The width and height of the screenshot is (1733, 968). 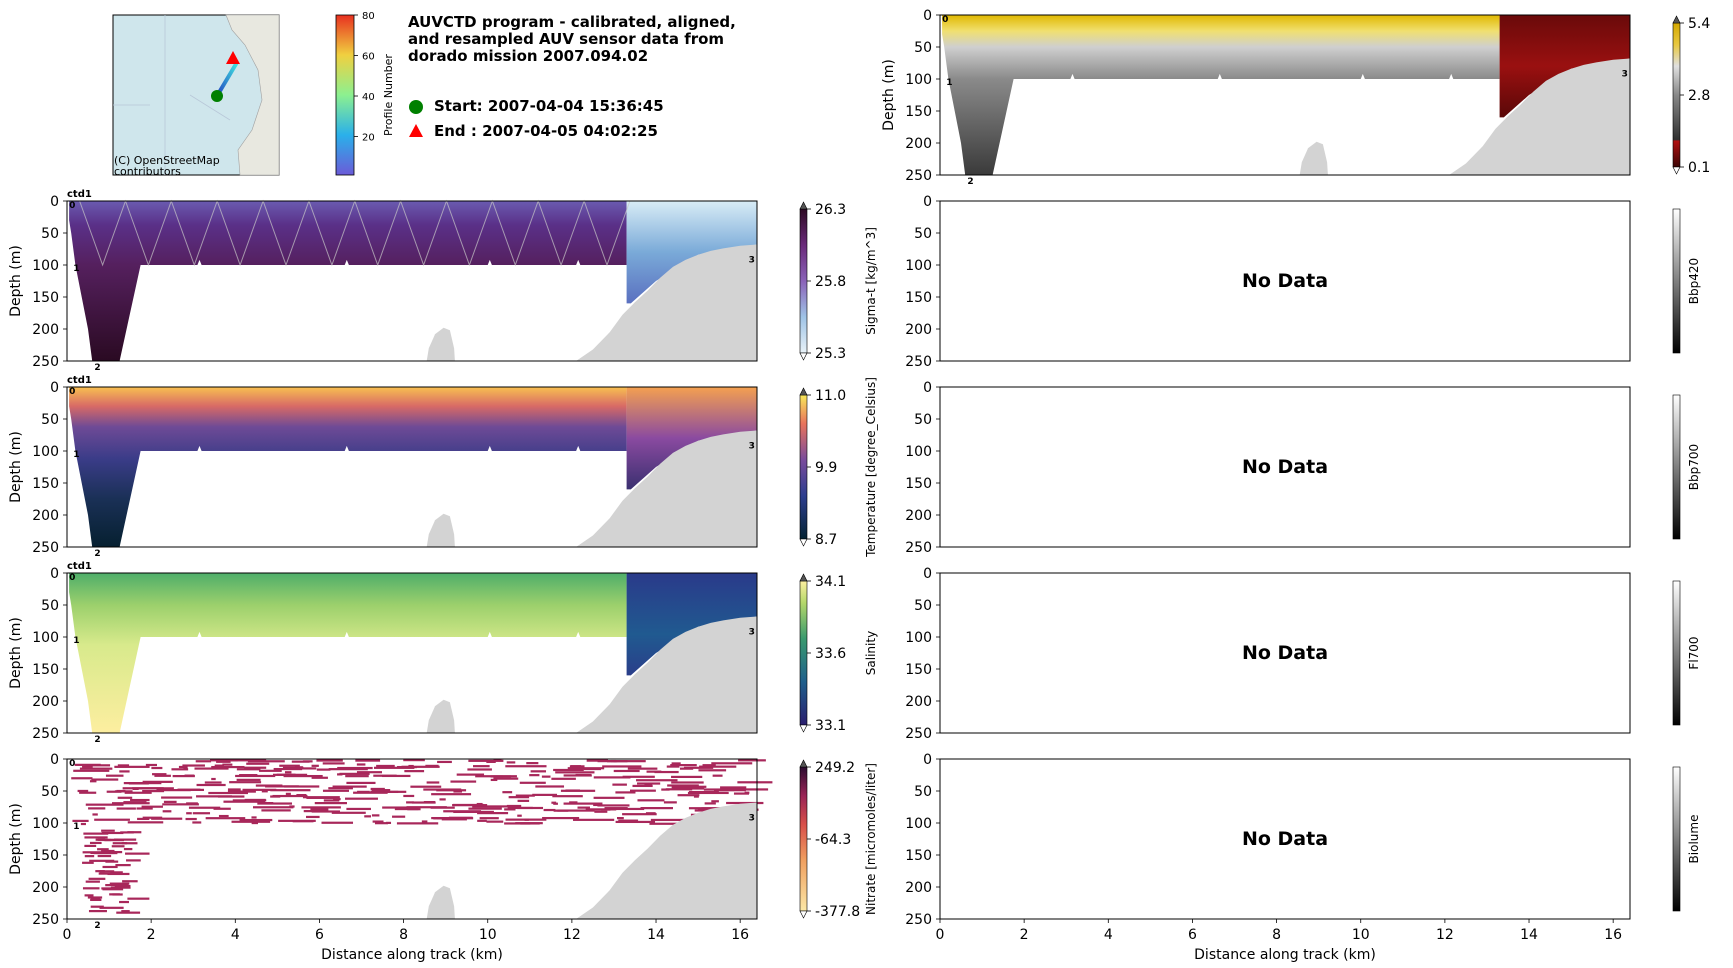 I want to click on x-tick-label: 16, so click(x=740, y=935).